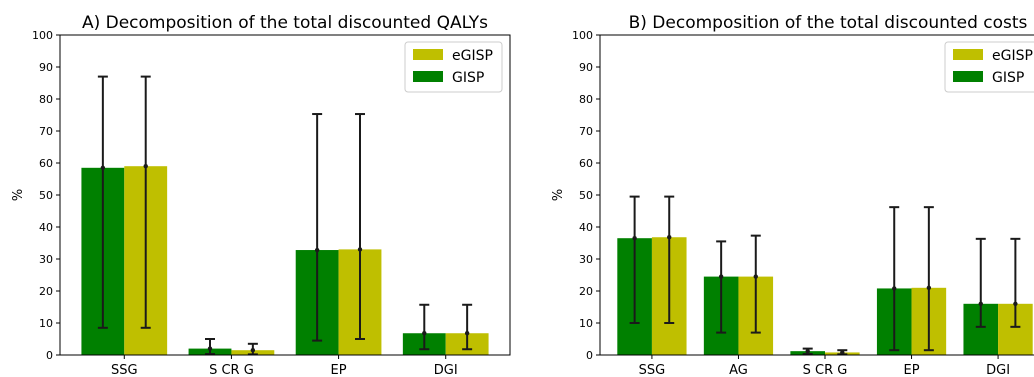 The image size is (1034, 377). What do you see at coordinates (738, 370) in the screenshot?
I see `x-tick-label: AG` at bounding box center [738, 370].